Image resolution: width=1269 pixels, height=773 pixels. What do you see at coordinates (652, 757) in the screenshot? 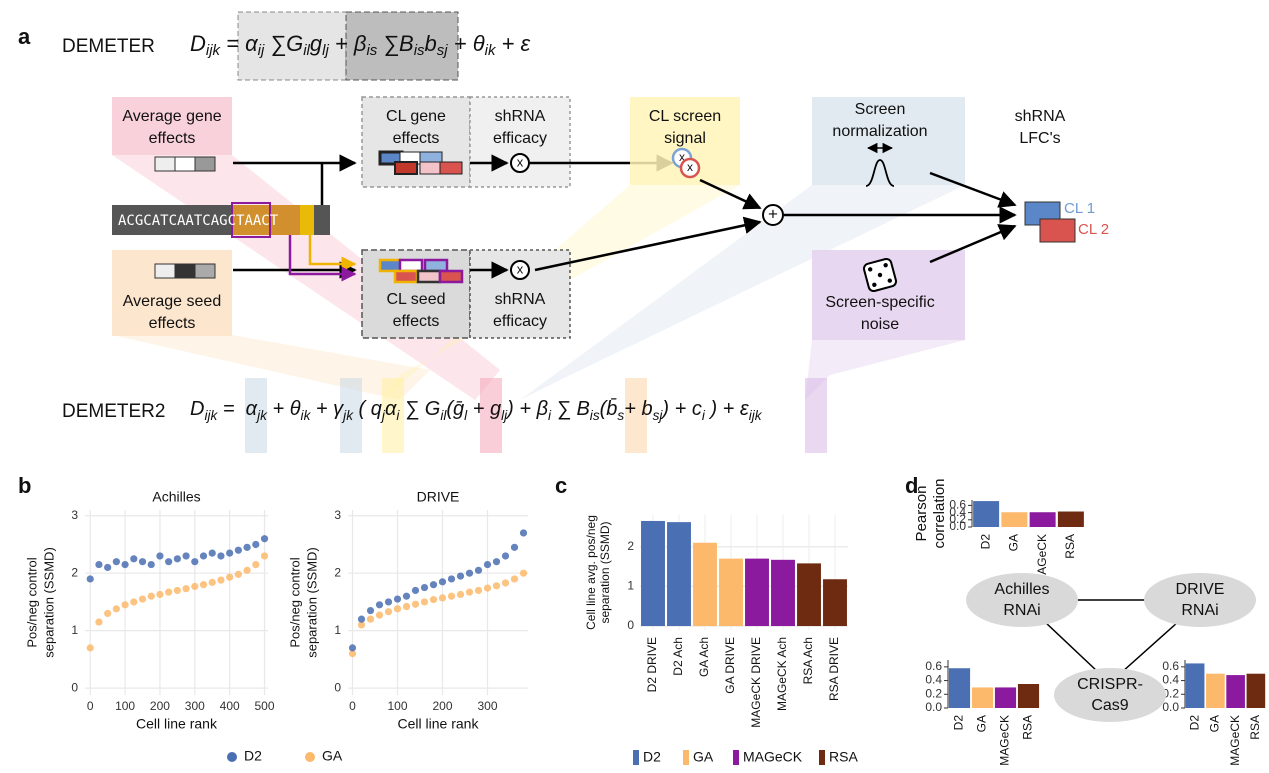
I see `legend-label: D2` at bounding box center [652, 757].